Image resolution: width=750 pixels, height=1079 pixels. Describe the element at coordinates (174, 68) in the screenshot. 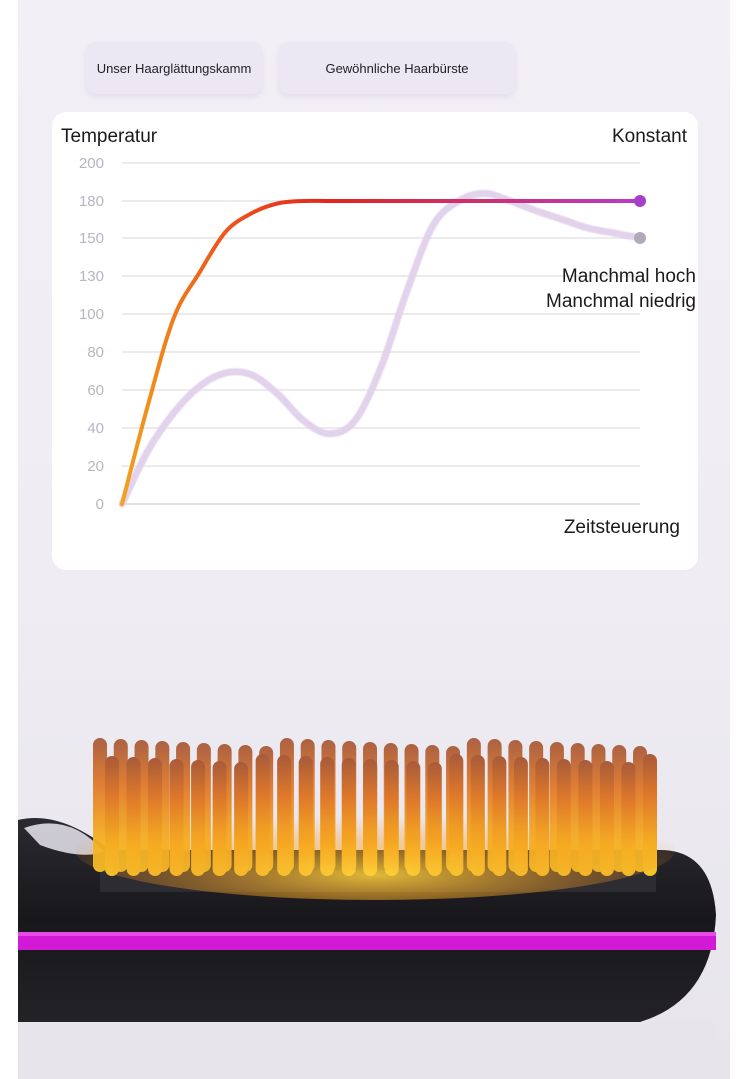

I see `legend-button-ours: Unser Haarglättungskamm` at that location.